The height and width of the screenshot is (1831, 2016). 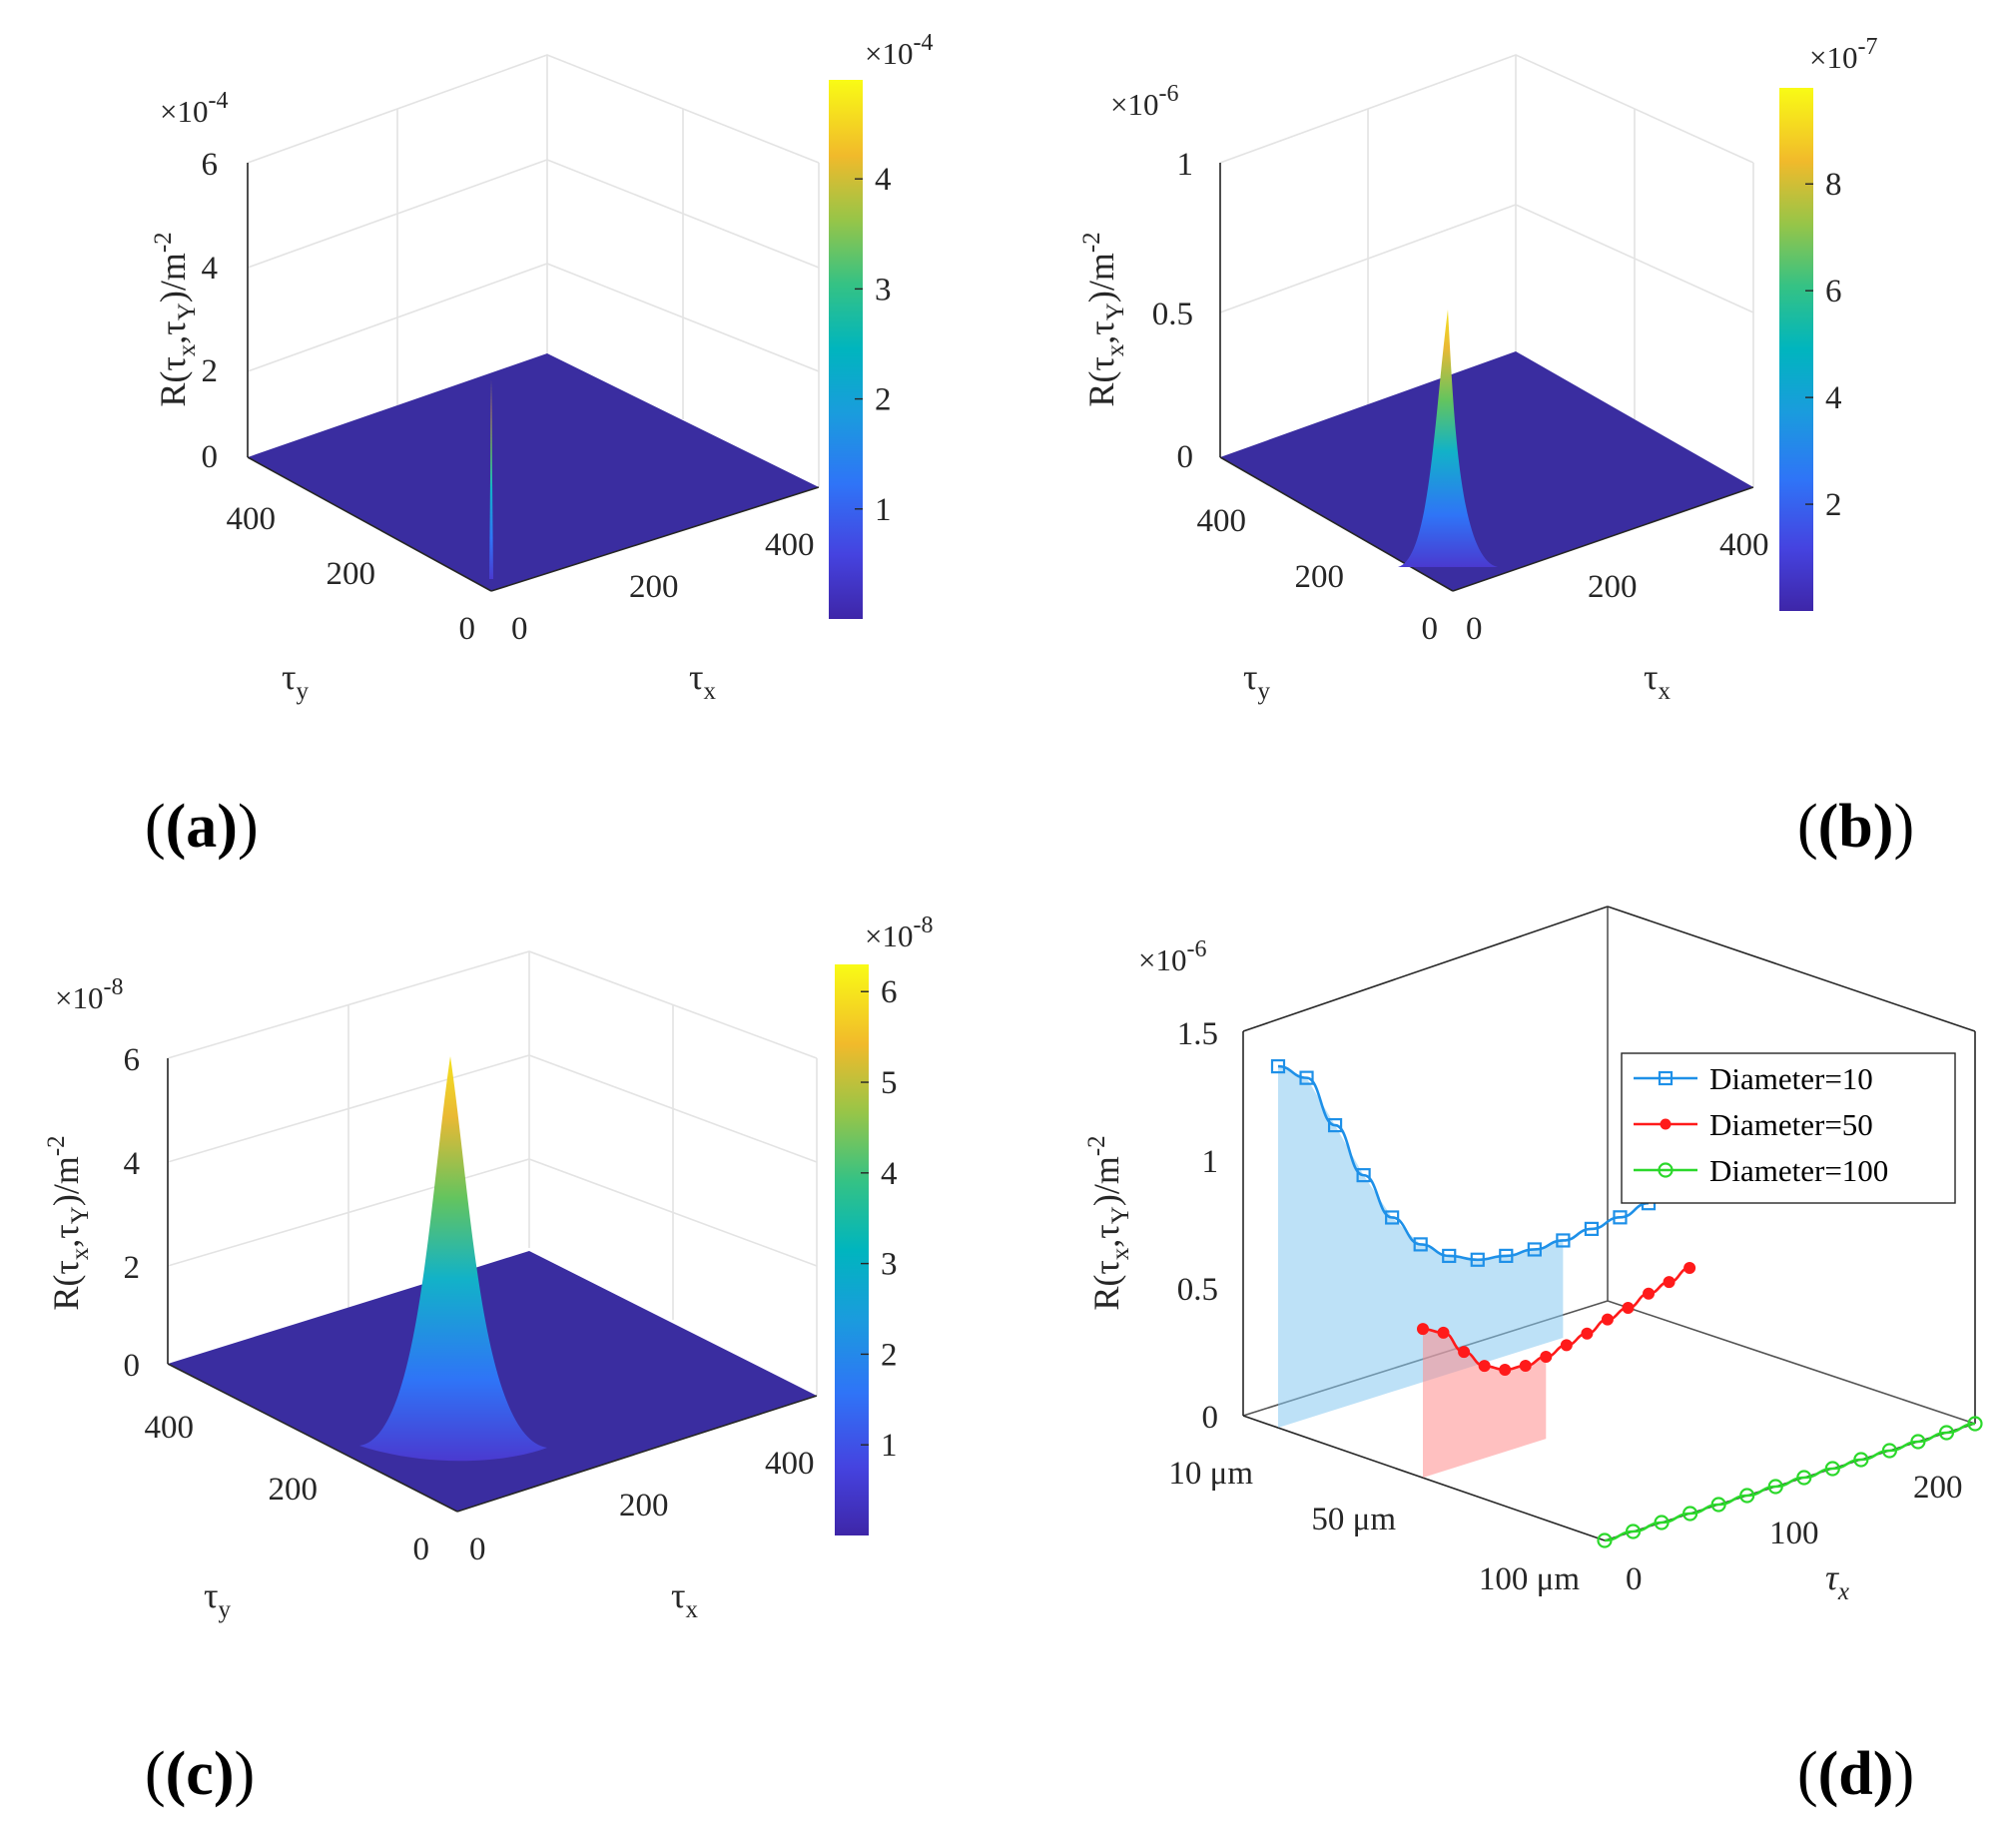 I want to click on panel-a-y-tick: 400, so click(x=252, y=519).